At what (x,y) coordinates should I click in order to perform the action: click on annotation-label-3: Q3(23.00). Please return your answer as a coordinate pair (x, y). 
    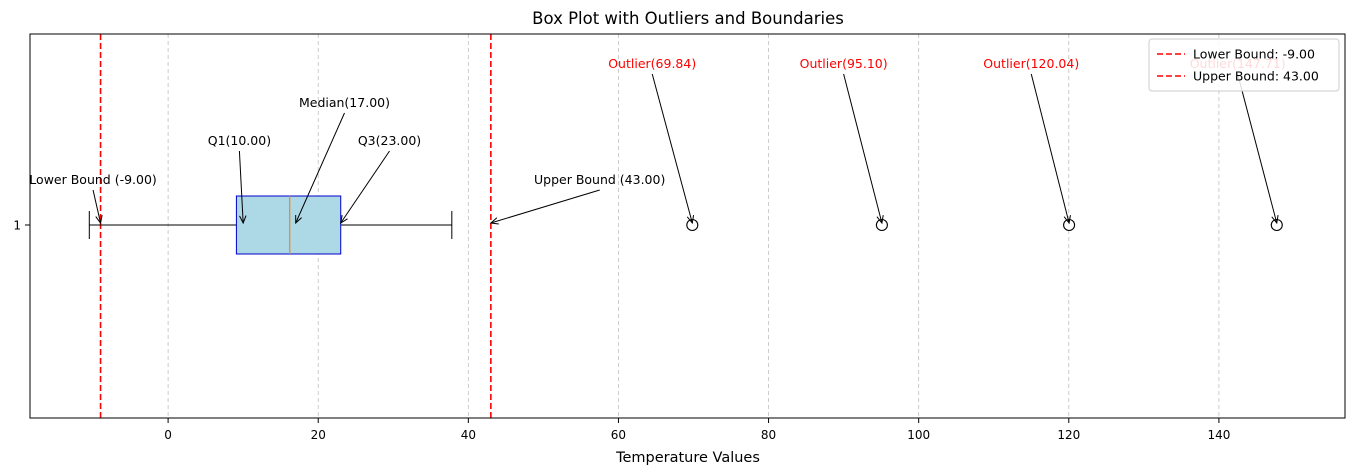
    Looking at the image, I should click on (389, 140).